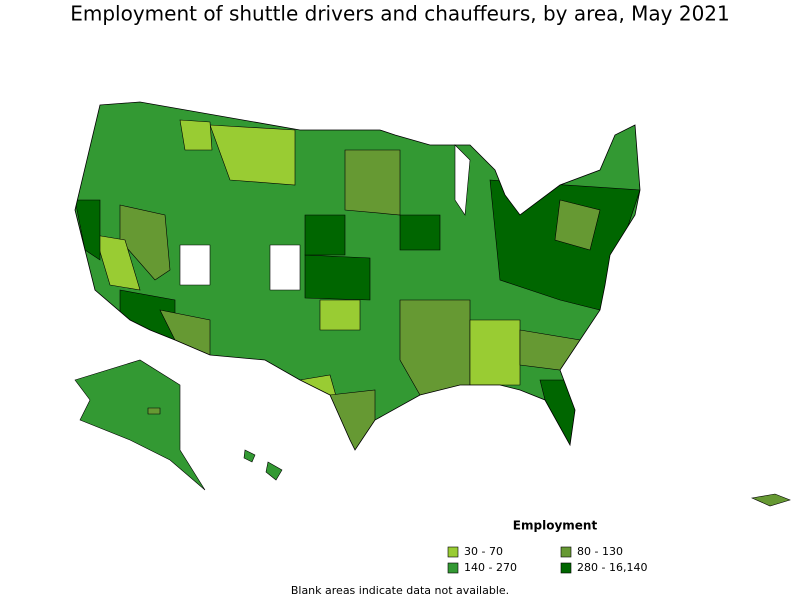 The width and height of the screenshot is (800, 600). I want to click on legend-label: 30 - 70, so click(483, 551).